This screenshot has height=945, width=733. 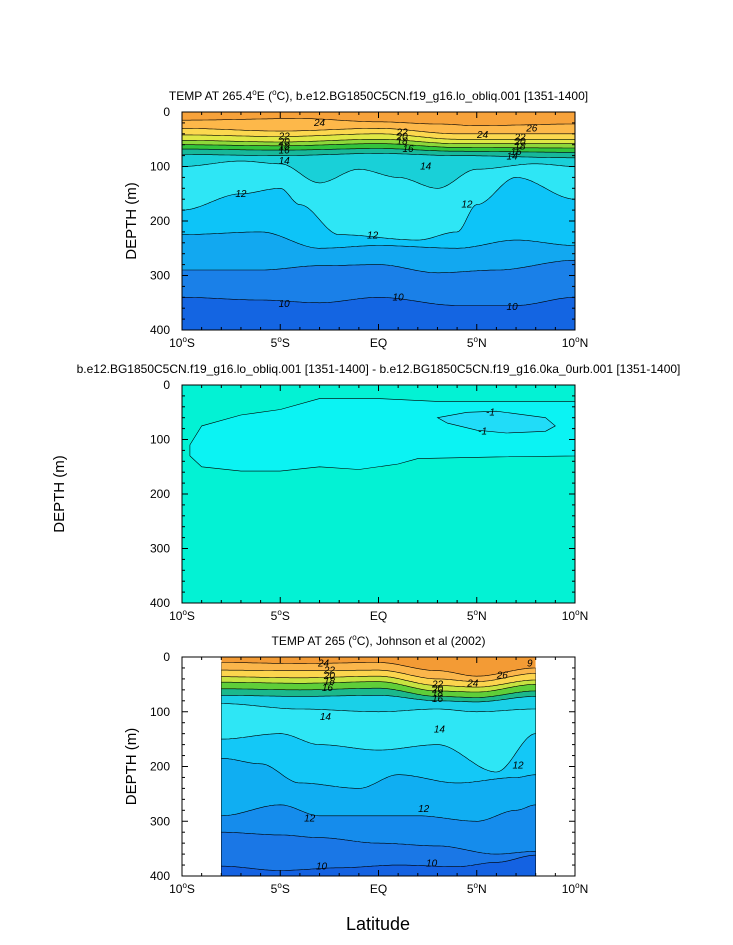 I want to click on contour-label: 9, so click(x=530, y=664).